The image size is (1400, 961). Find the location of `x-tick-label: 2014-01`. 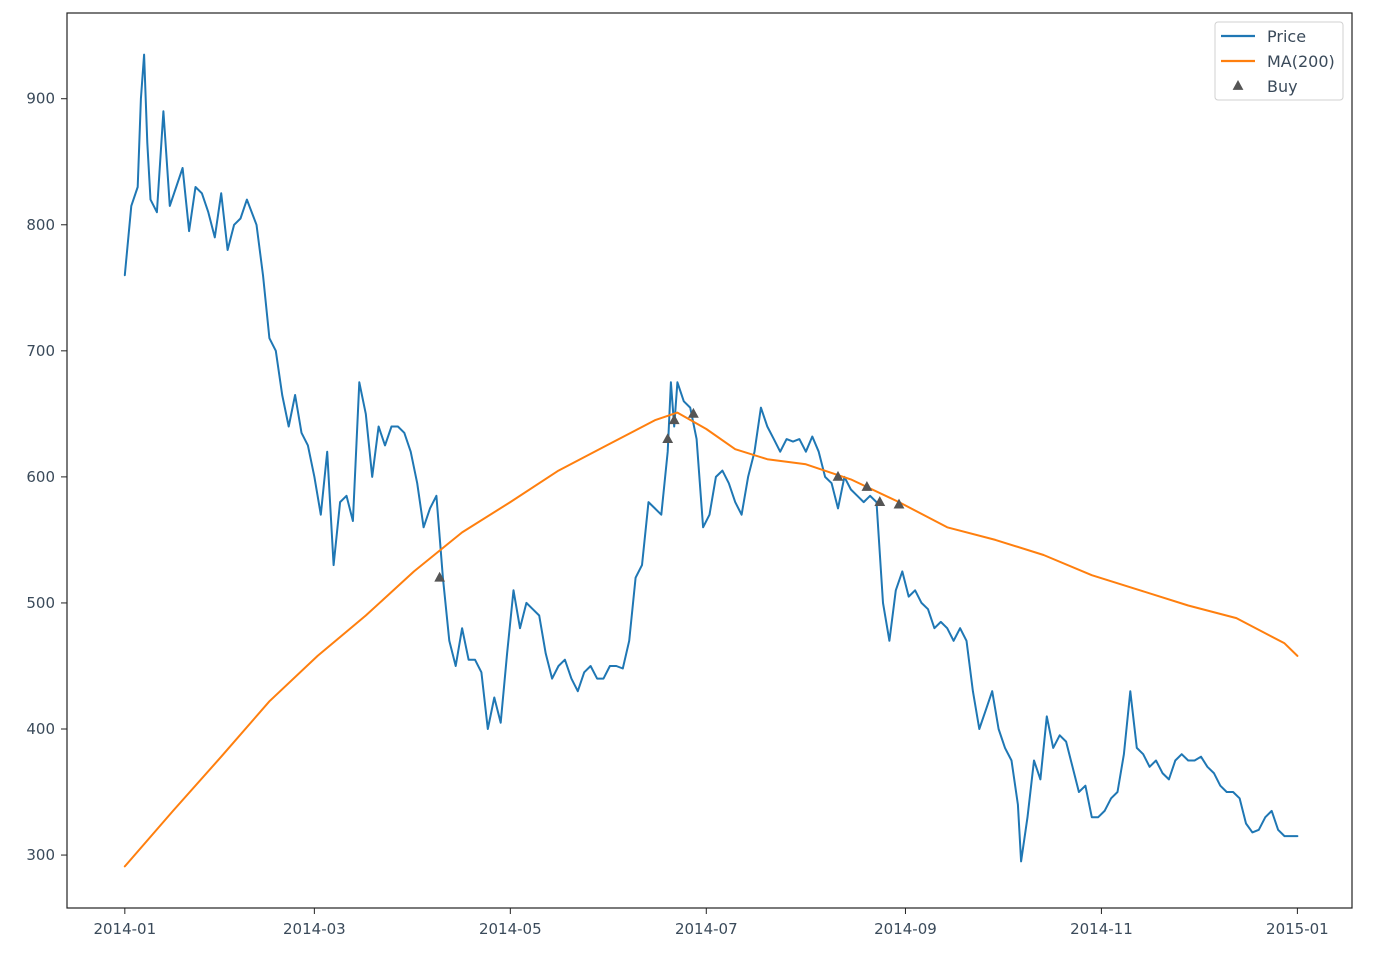

x-tick-label: 2014-01 is located at coordinates (124, 929).